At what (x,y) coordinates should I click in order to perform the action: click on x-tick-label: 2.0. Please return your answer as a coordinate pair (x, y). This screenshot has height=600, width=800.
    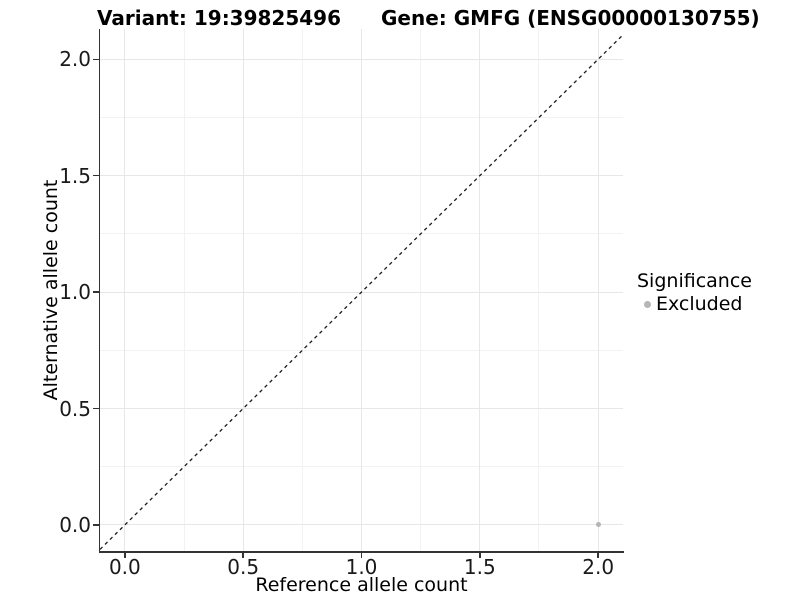
    Looking at the image, I should click on (598, 567).